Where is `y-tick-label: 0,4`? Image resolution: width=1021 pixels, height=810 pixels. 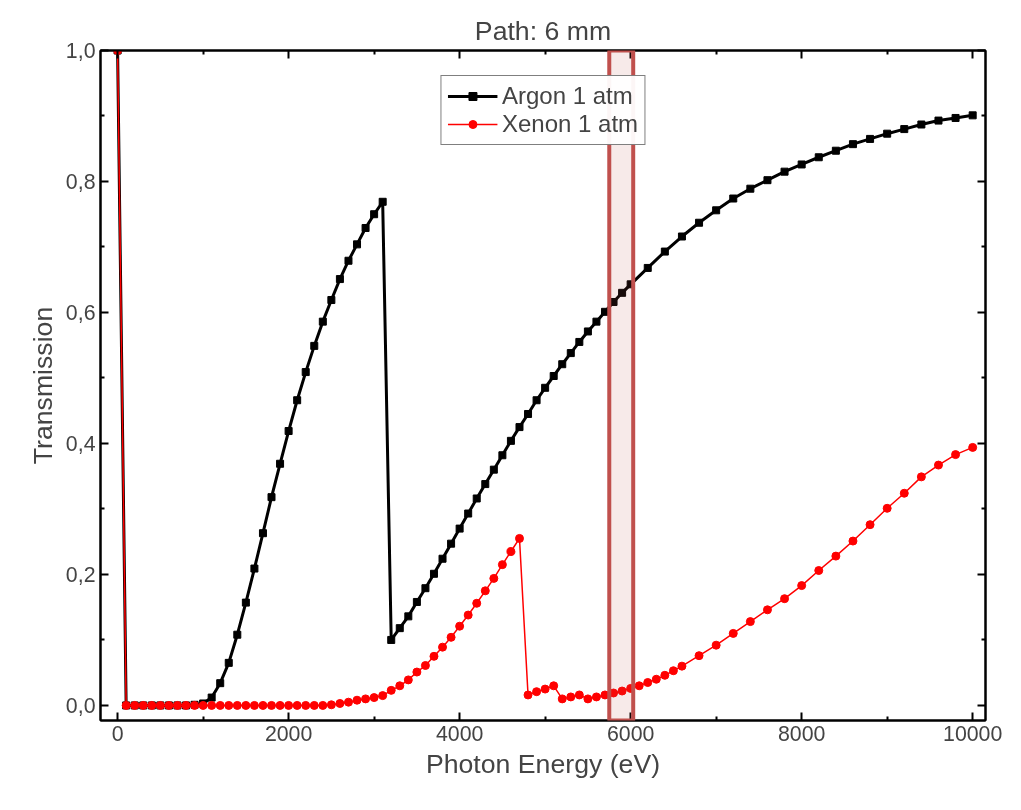
y-tick-label: 0,4 is located at coordinates (80, 443).